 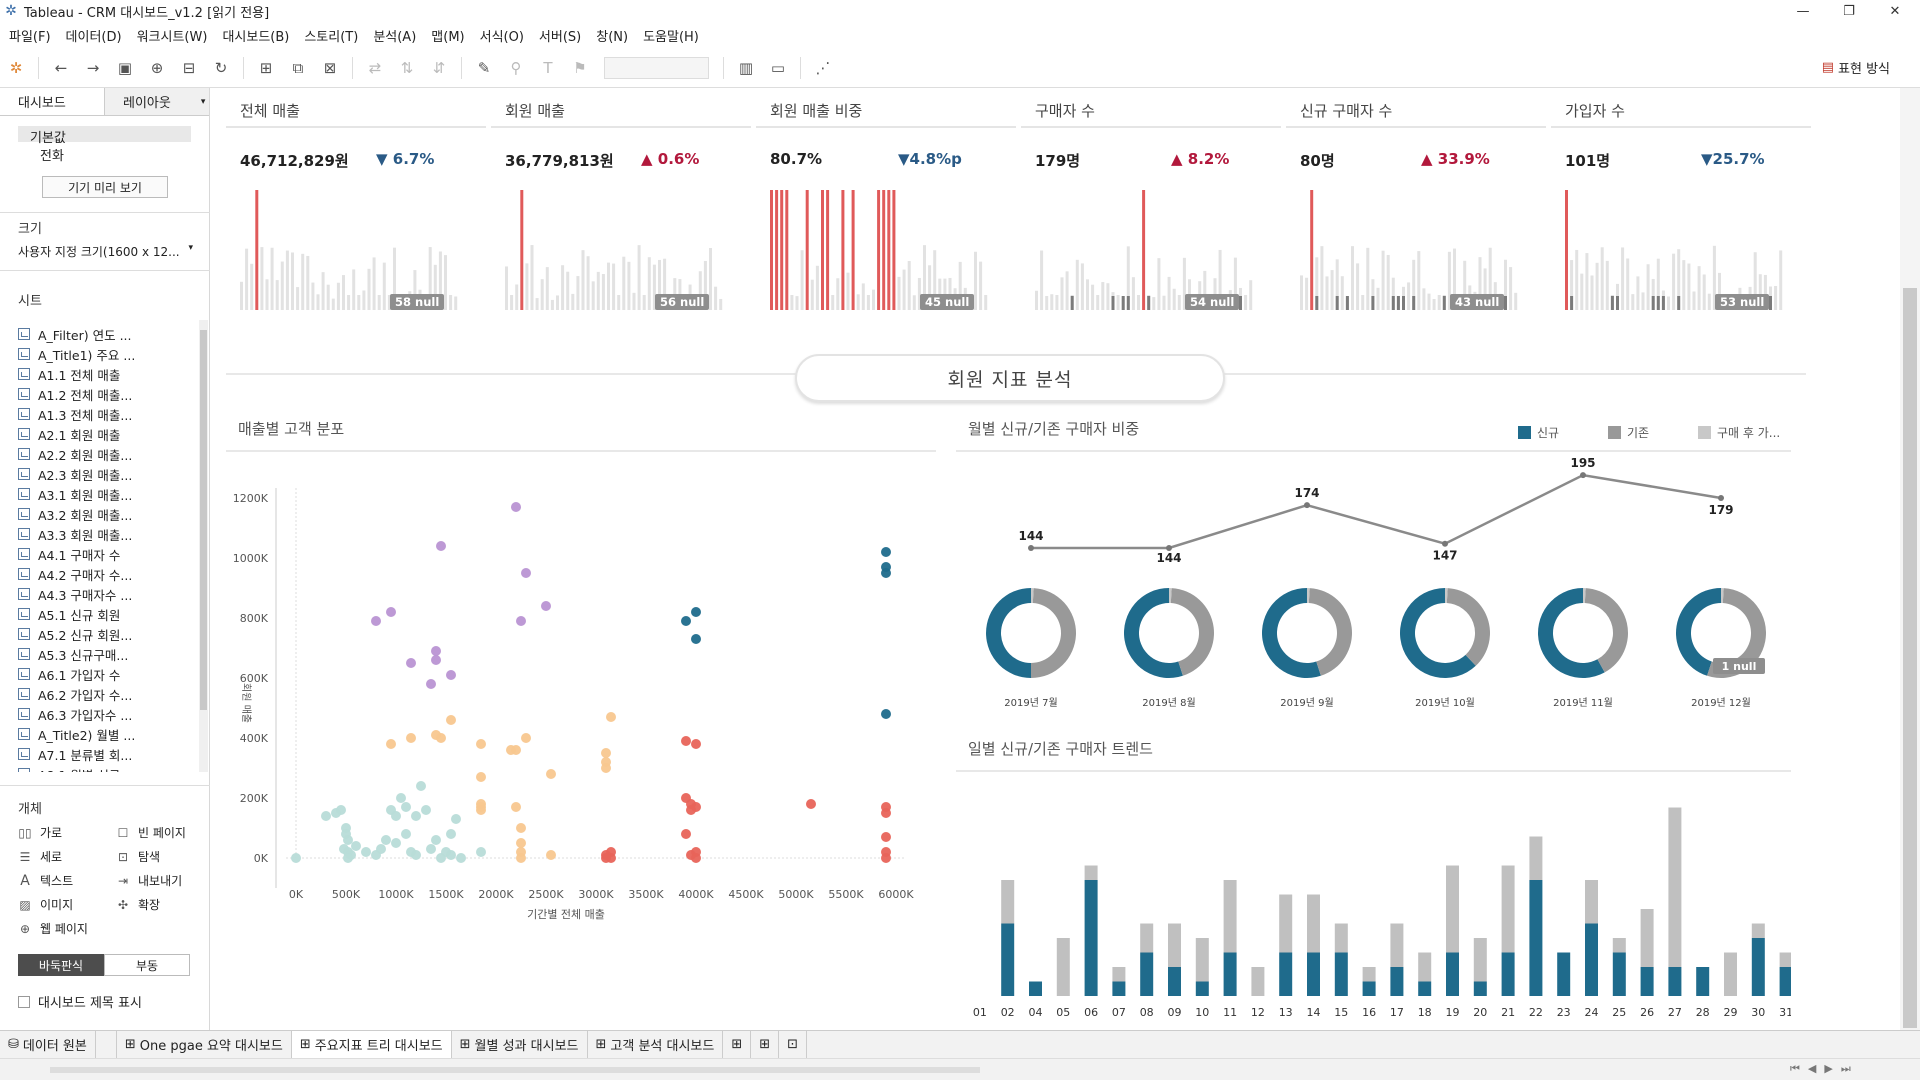 I want to click on sheet-item: A1.1 전체 매출, so click(x=100, y=374).